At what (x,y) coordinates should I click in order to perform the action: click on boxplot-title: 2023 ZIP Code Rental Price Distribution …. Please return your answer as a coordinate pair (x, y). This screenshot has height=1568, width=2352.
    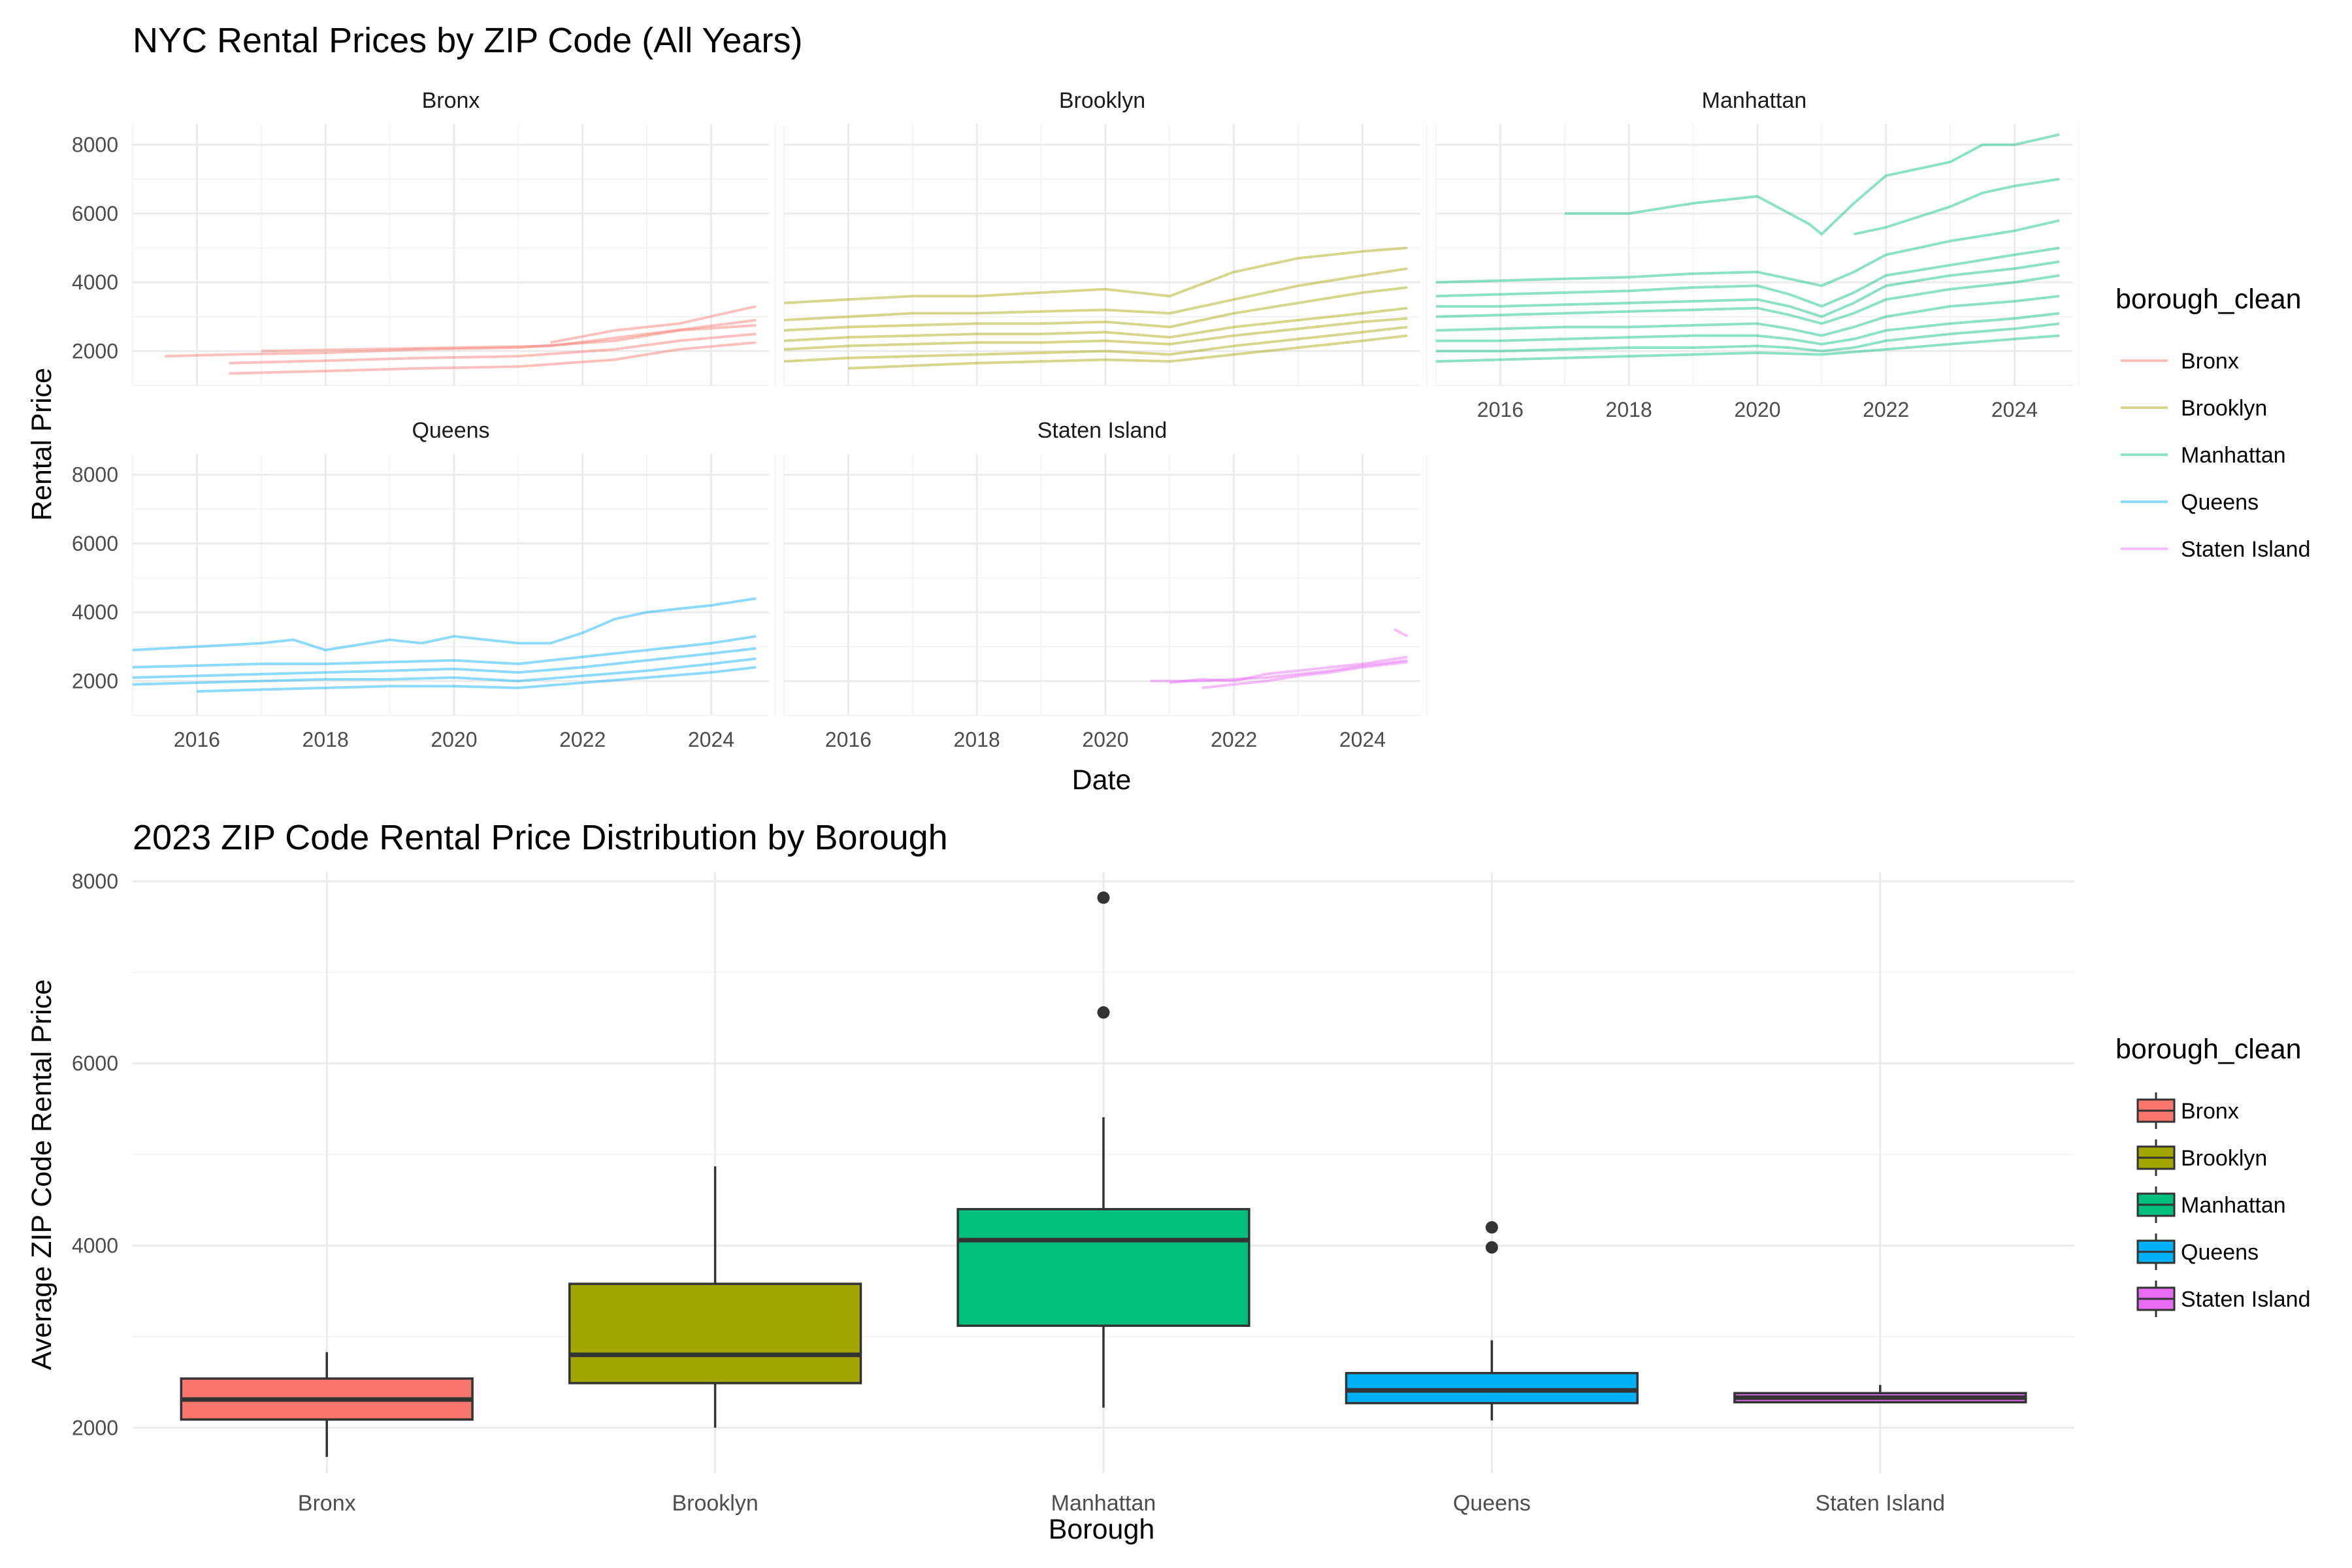
    Looking at the image, I should click on (540, 837).